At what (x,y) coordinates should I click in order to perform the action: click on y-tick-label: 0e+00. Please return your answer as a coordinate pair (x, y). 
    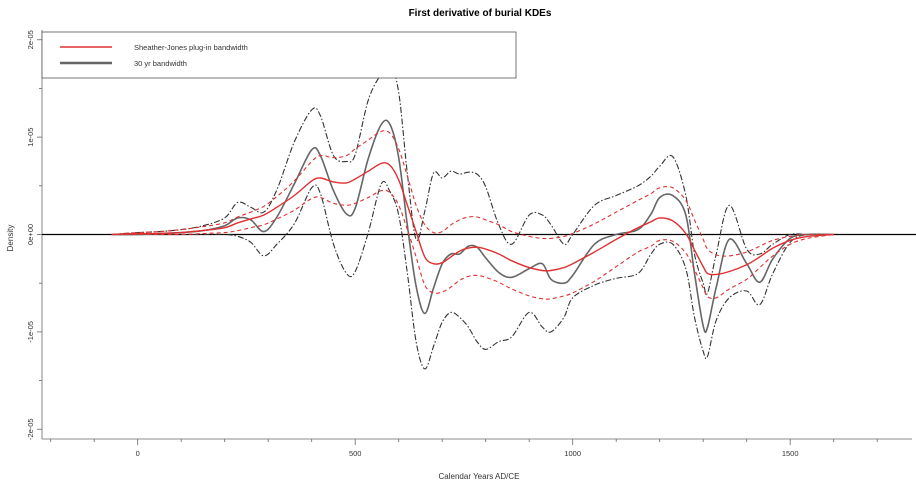
    Looking at the image, I should click on (30, 234).